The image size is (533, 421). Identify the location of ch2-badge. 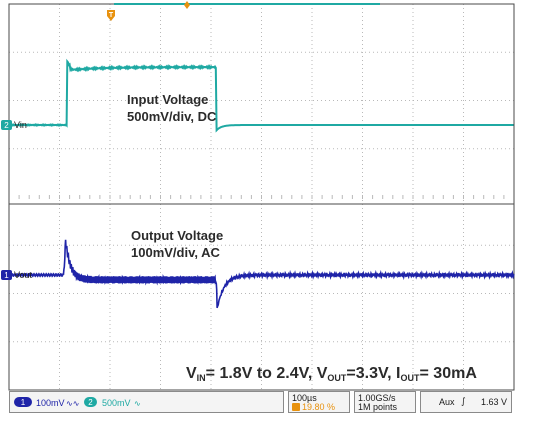
(90, 402).